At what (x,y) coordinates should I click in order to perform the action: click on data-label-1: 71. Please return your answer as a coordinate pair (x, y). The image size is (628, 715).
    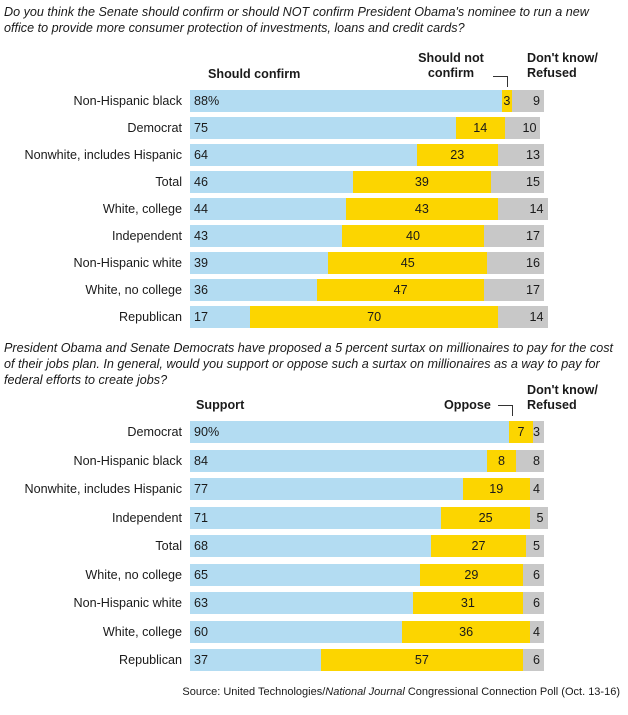
    Looking at the image, I should click on (201, 517).